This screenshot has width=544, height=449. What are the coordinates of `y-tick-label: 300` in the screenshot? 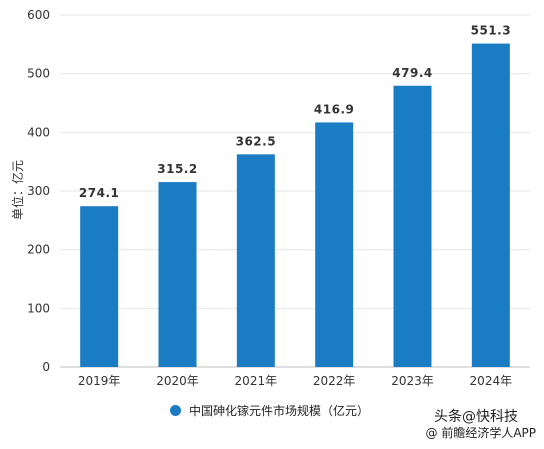 It's located at (38, 191).